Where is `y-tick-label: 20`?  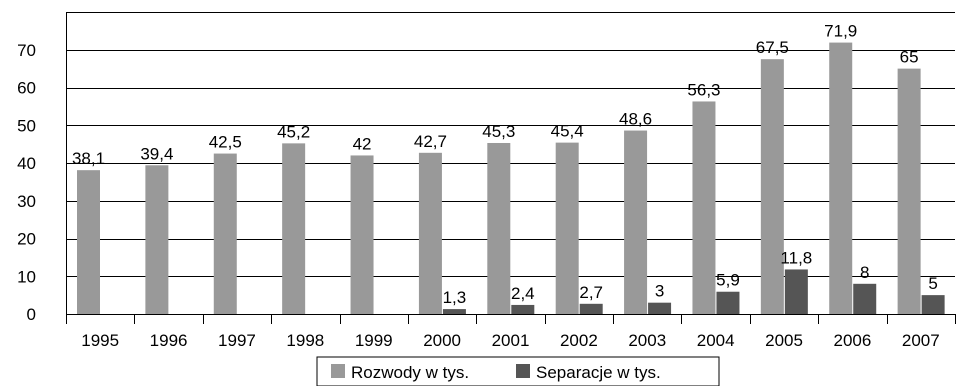 y-tick-label: 20 is located at coordinates (26, 239).